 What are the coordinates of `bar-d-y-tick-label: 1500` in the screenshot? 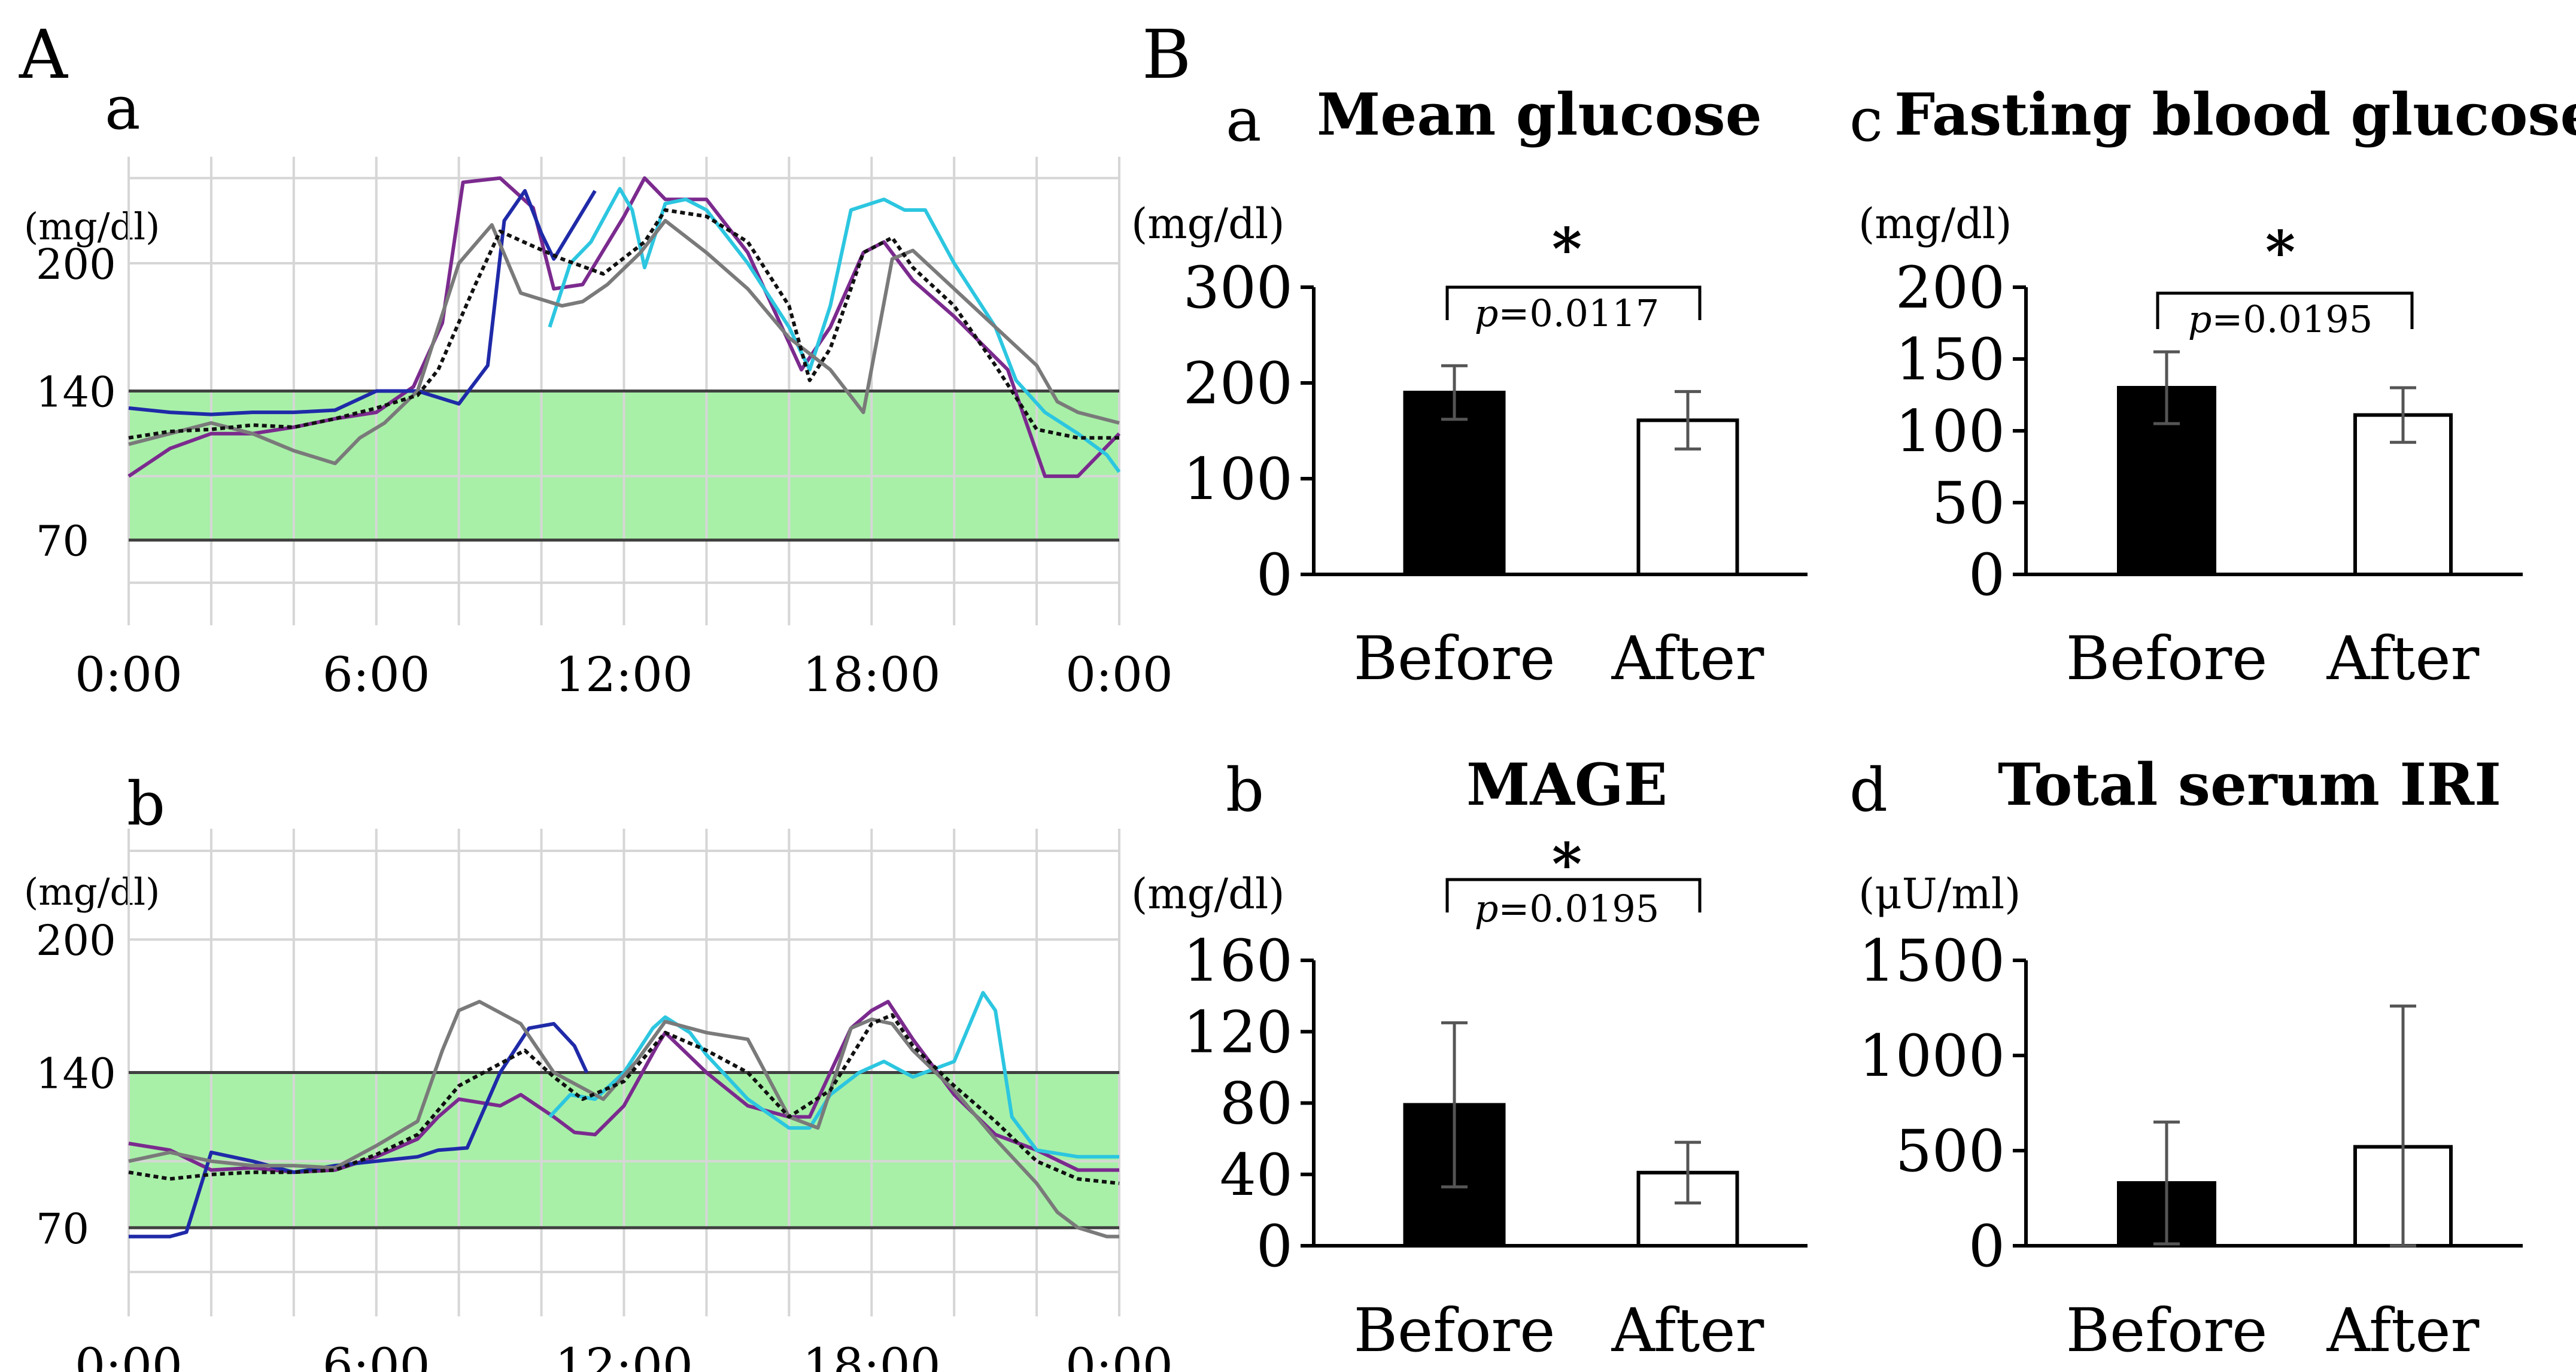 It's located at (1932, 960).